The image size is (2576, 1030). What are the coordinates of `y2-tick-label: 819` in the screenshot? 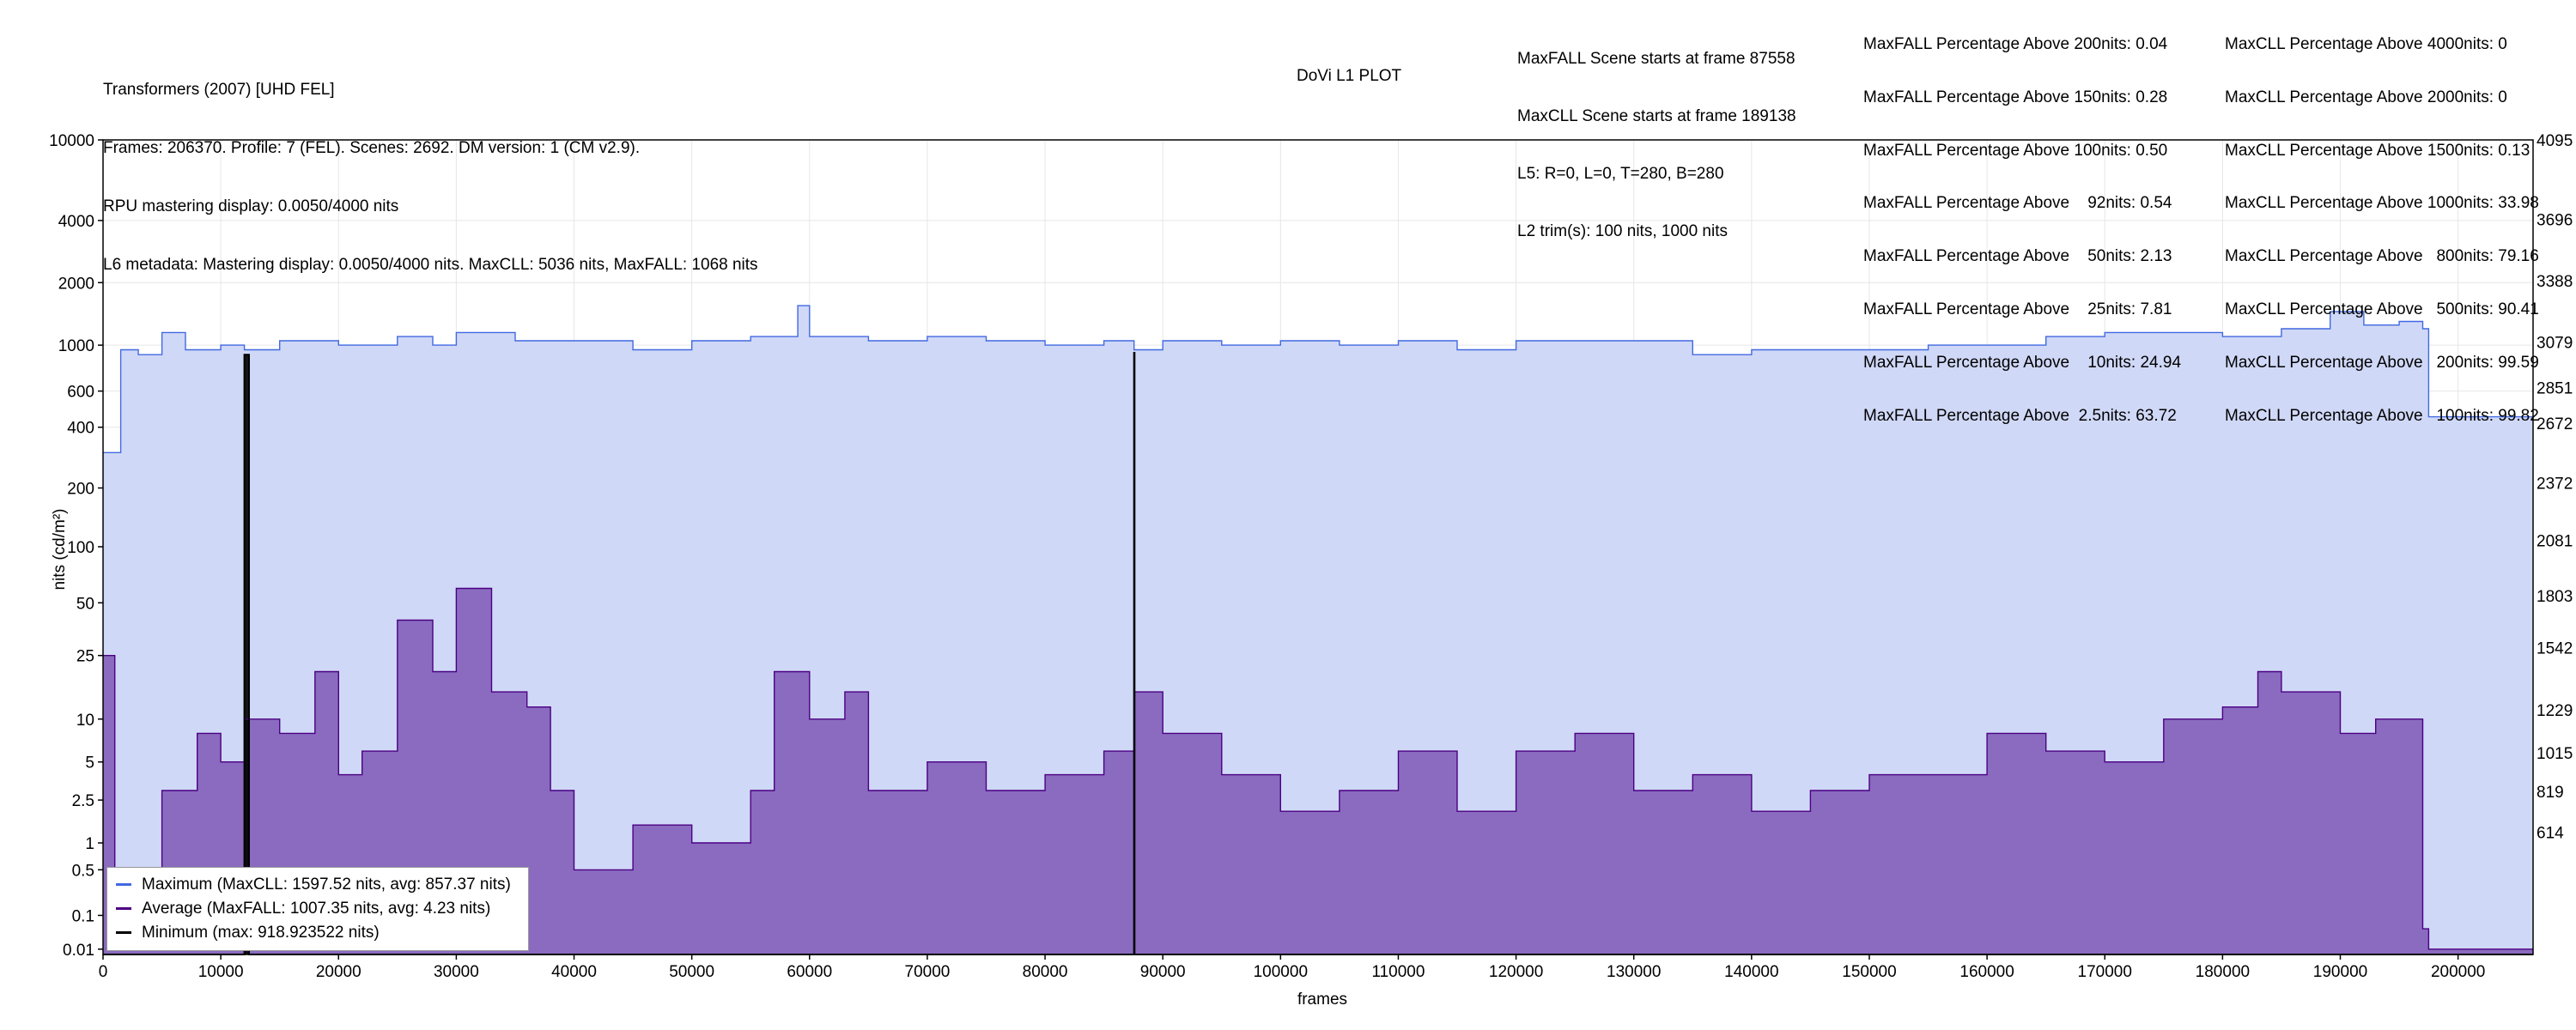 It's located at (2551, 793).